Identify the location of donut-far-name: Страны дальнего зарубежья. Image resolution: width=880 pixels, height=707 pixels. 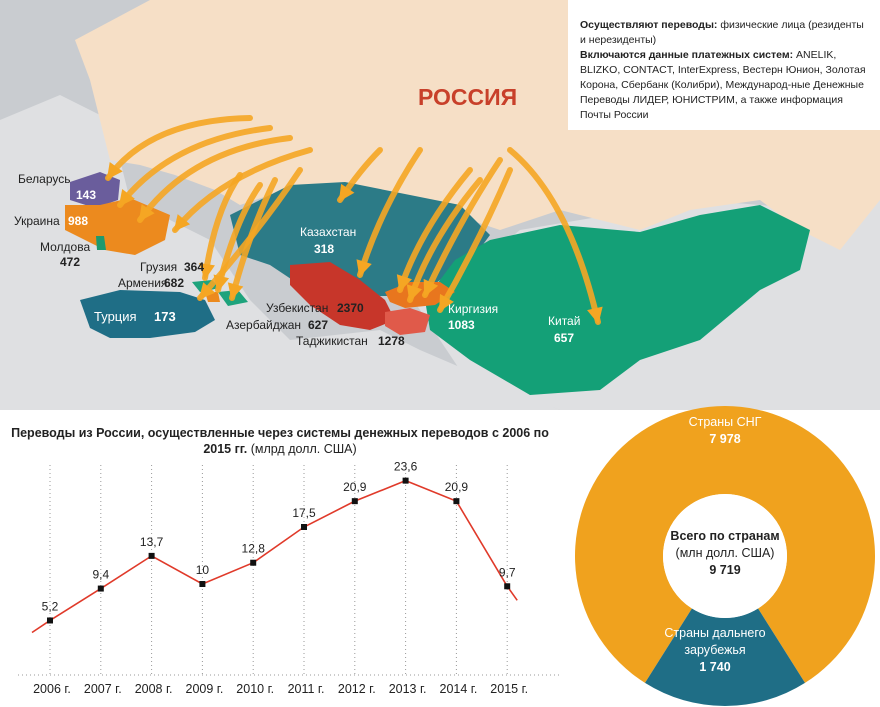
(715, 641).